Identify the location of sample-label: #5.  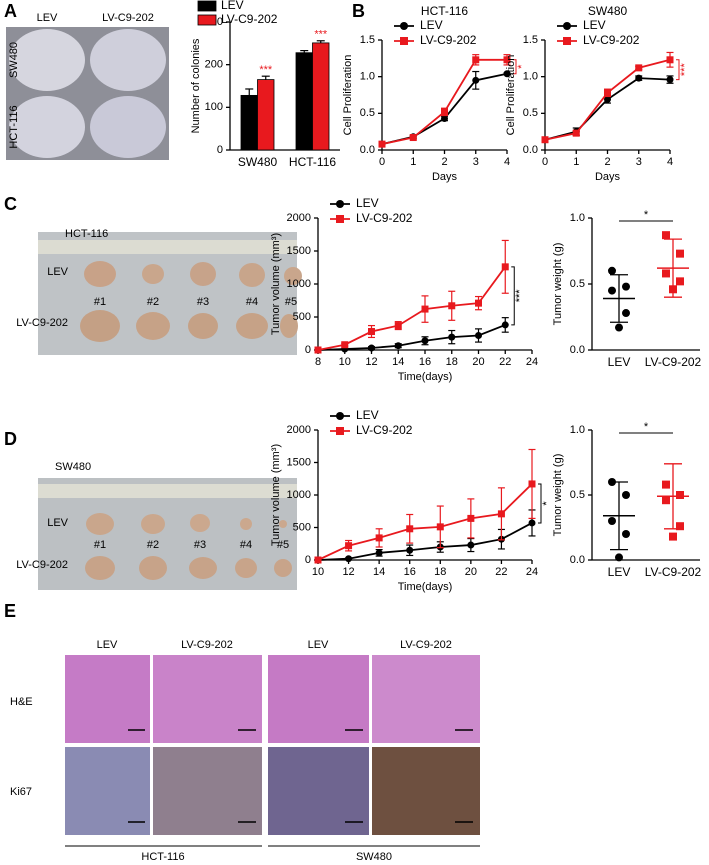
(283, 545).